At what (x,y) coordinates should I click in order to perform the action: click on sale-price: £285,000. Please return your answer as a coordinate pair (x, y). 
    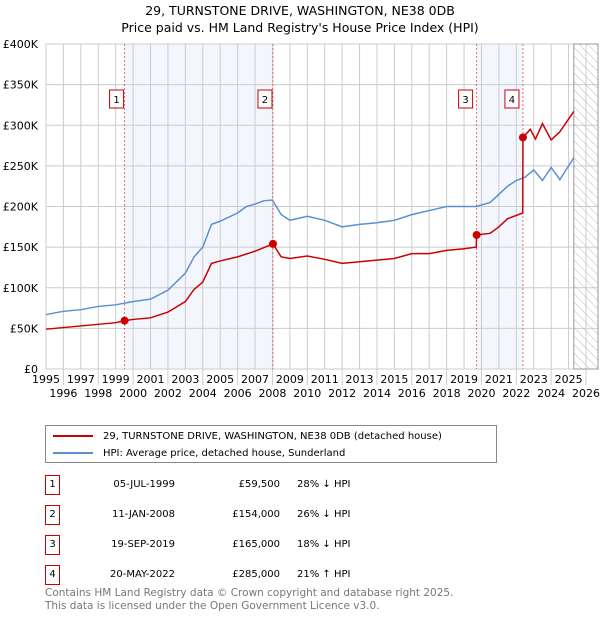
    Looking at the image, I should click on (256, 574).